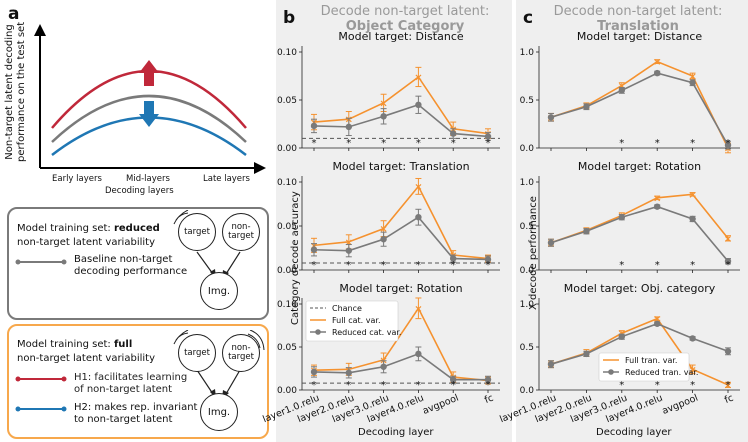  Describe the element at coordinates (527, 305) in the screenshot. I see `chart-c2-ytick-label: 1.0` at that location.